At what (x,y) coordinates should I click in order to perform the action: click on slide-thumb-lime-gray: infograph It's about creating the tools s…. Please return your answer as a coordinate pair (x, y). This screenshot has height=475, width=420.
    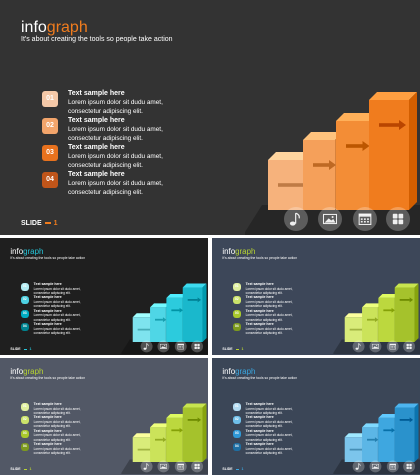
    Looking at the image, I should click on (104, 416).